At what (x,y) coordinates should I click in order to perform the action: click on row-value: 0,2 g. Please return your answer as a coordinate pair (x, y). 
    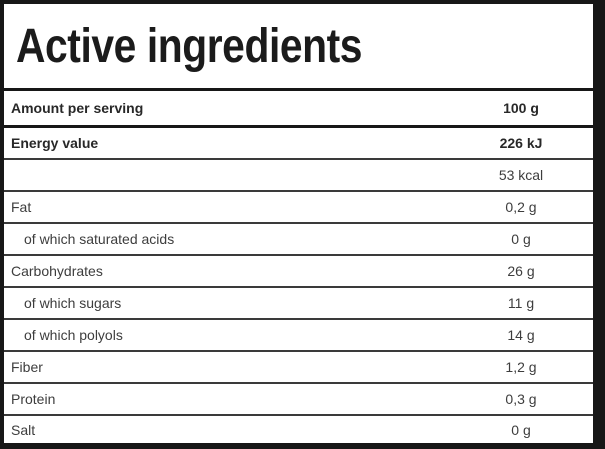
    Looking at the image, I should click on (521, 207).